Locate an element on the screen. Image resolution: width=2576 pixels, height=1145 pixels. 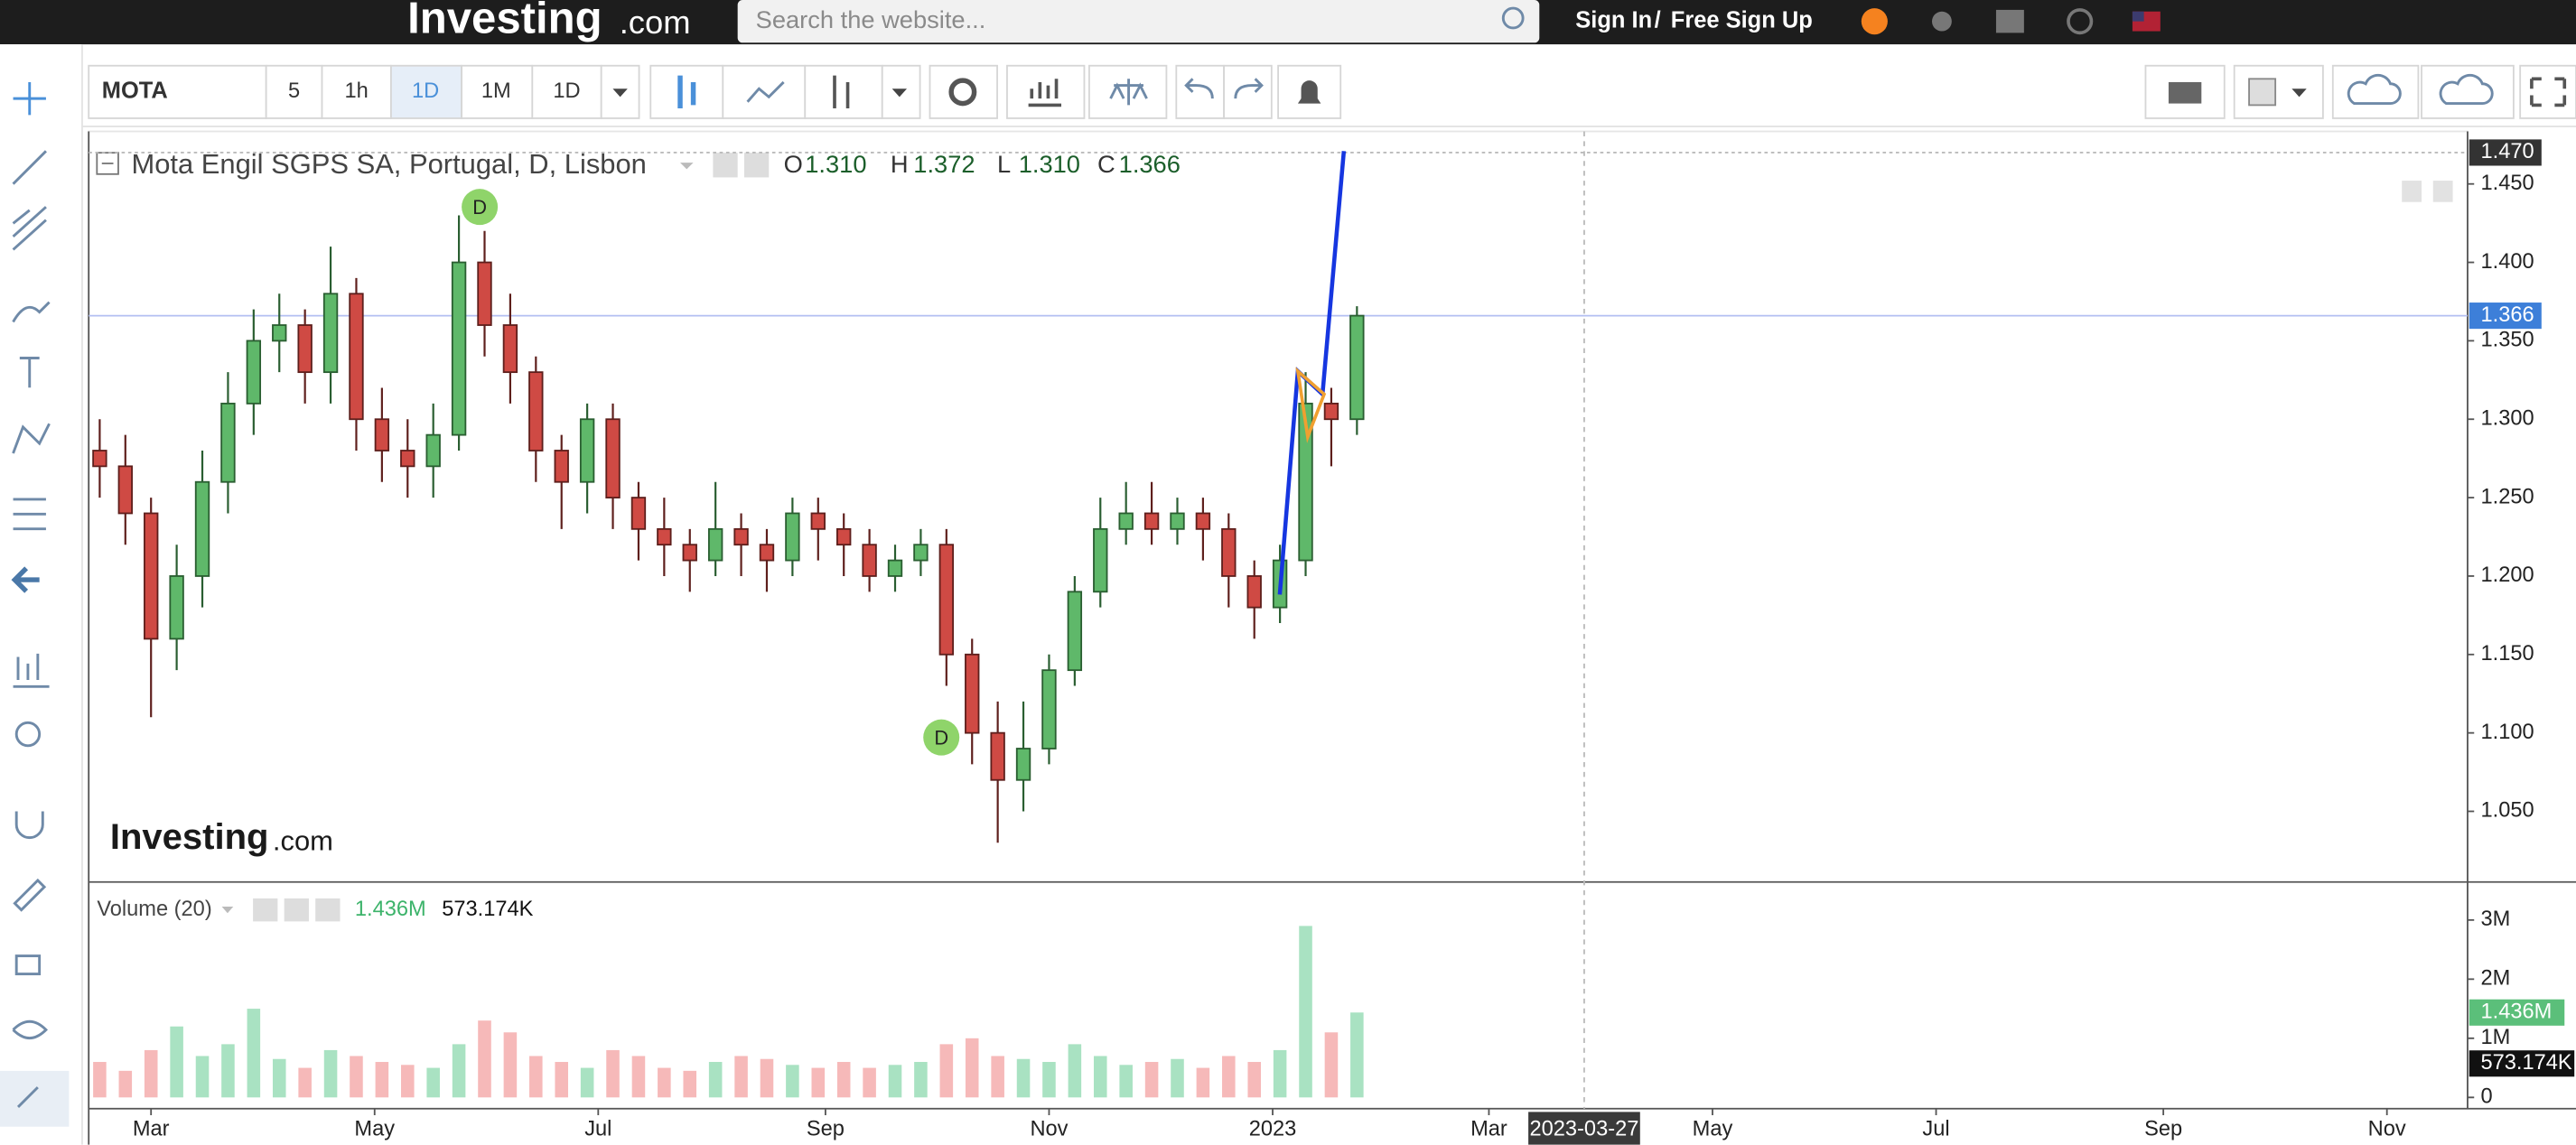
logo-suffix: .com is located at coordinates (655, 22).